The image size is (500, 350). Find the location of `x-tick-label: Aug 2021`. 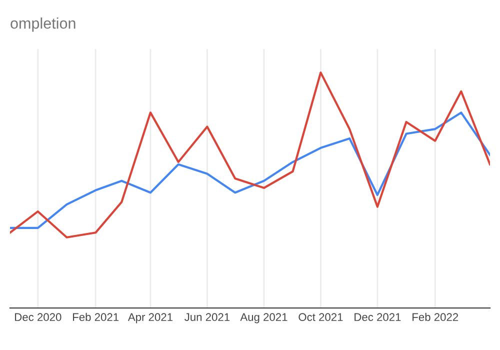

x-tick-label: Aug 2021 is located at coordinates (264, 318).